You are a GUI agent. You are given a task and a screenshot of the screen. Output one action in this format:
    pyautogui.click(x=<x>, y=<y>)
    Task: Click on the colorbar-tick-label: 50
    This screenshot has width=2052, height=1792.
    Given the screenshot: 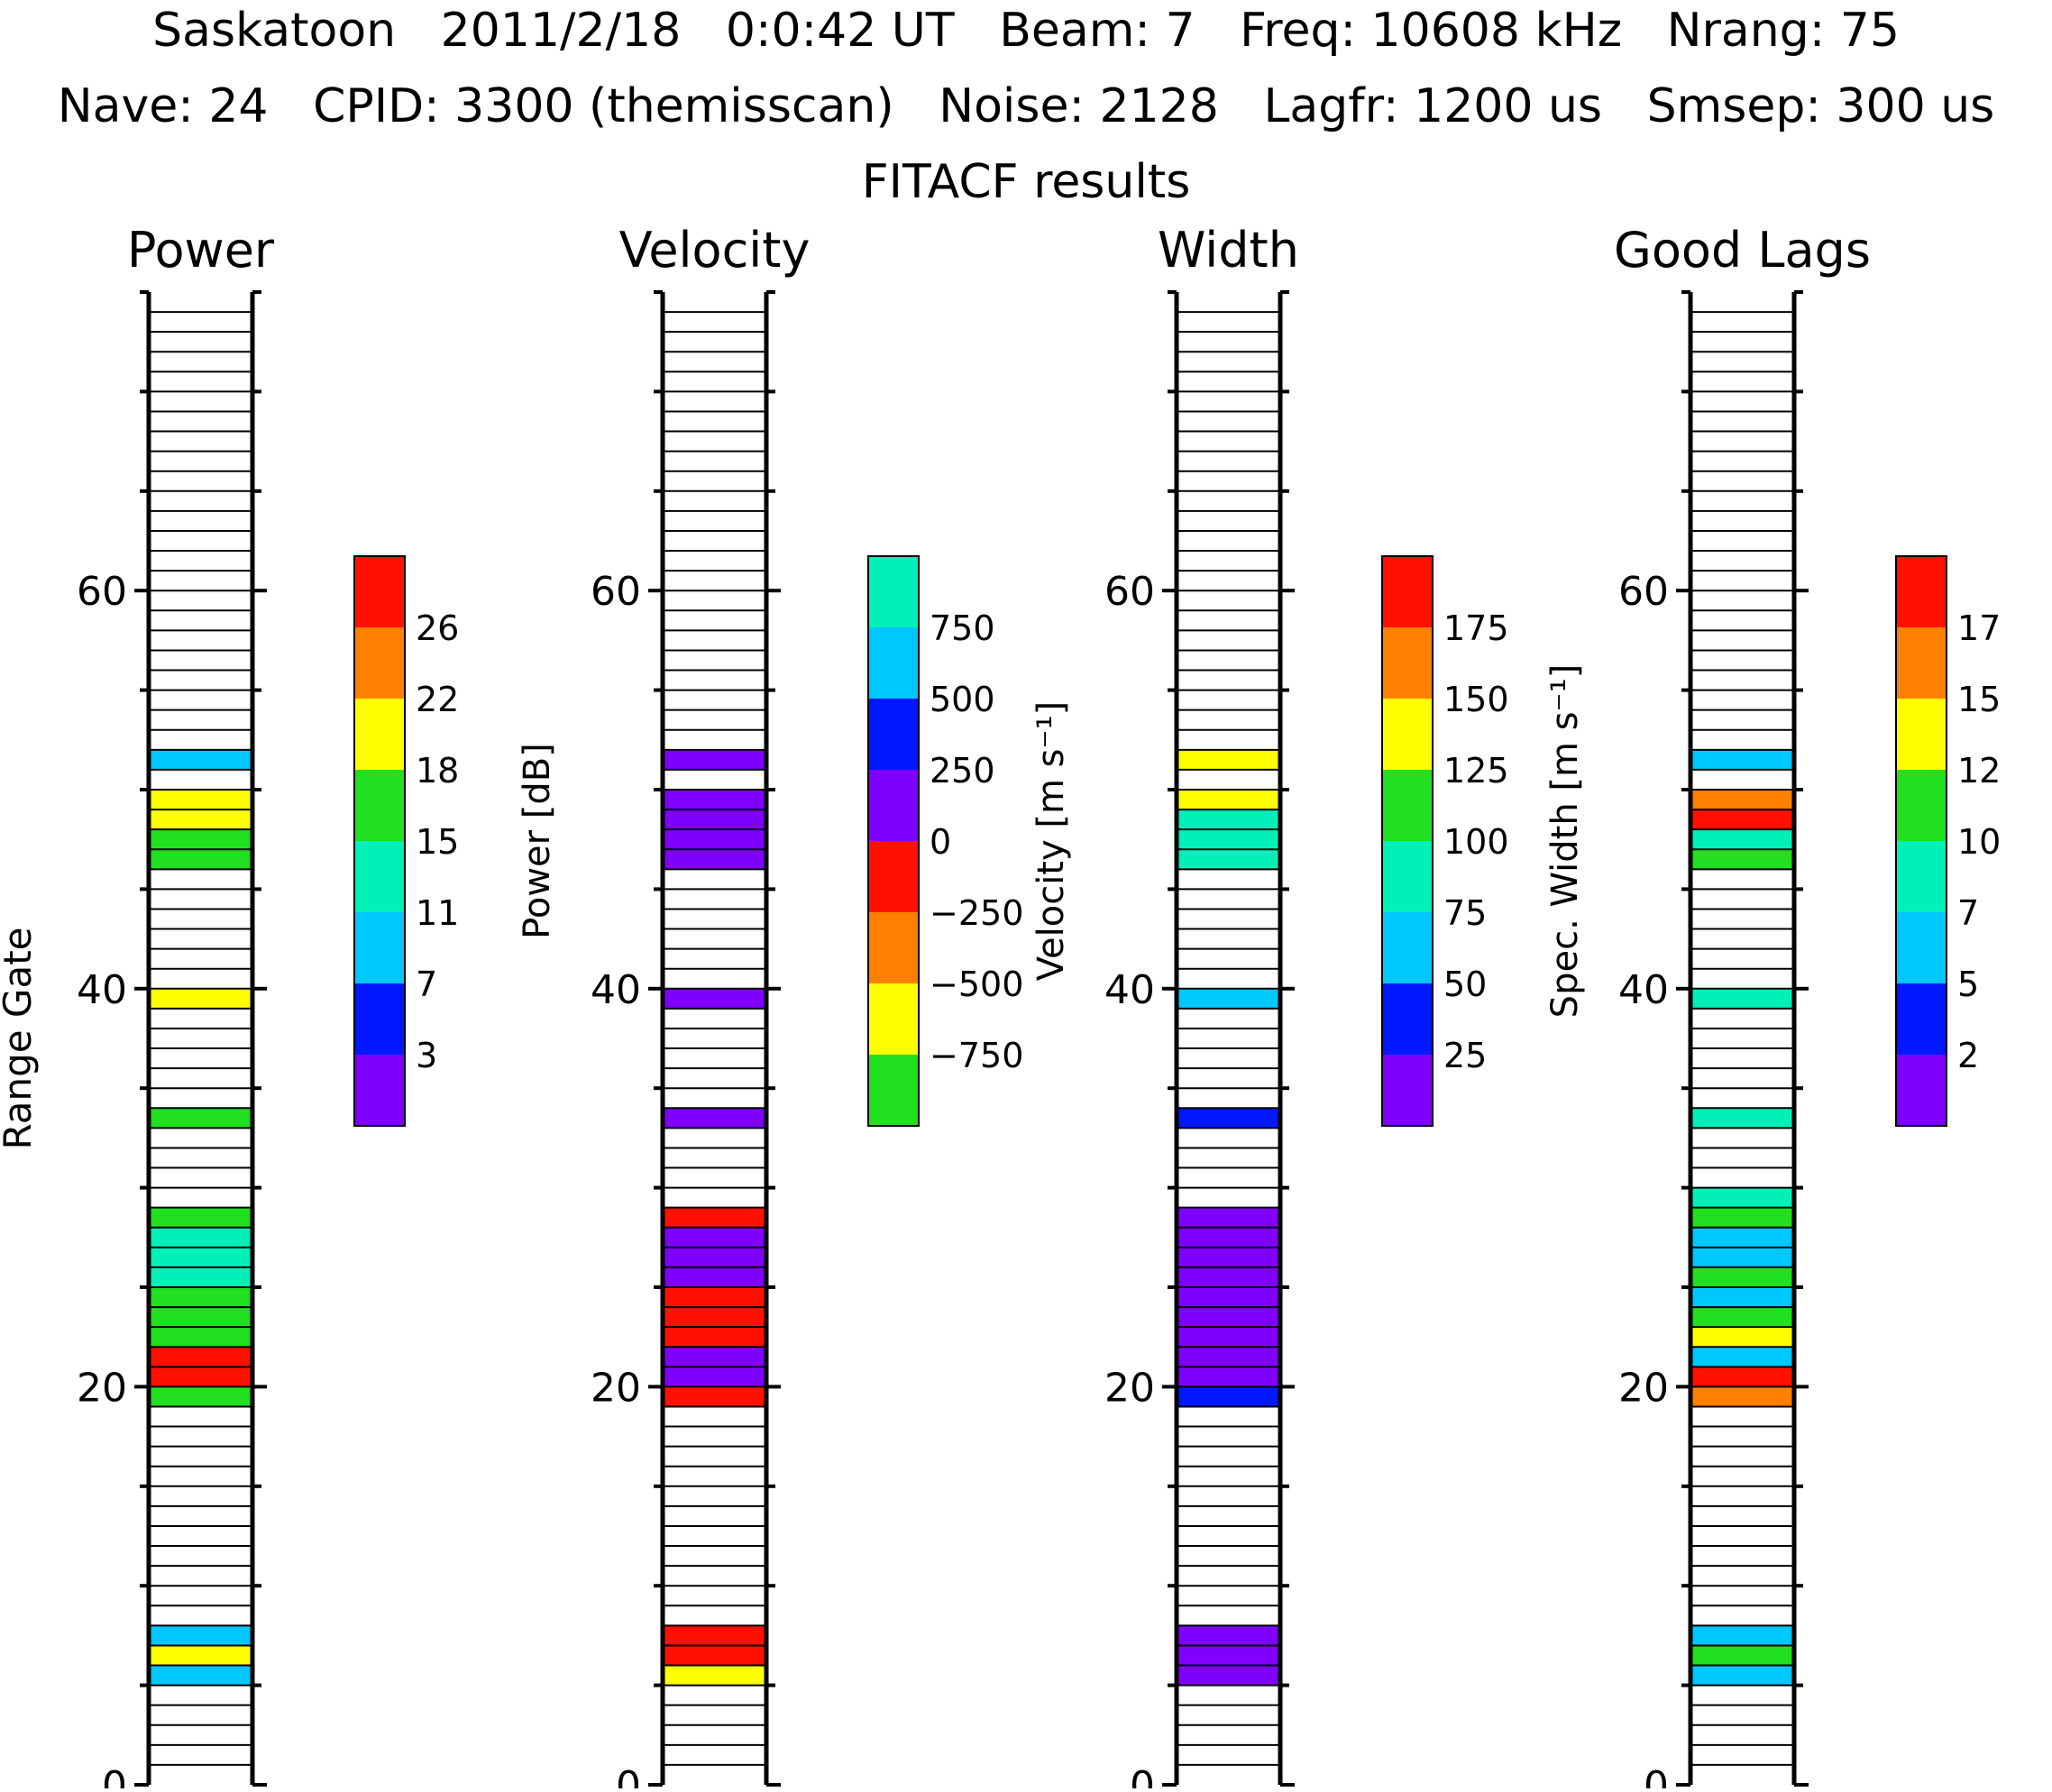 What is the action you would take?
    pyautogui.click(x=1465, y=984)
    